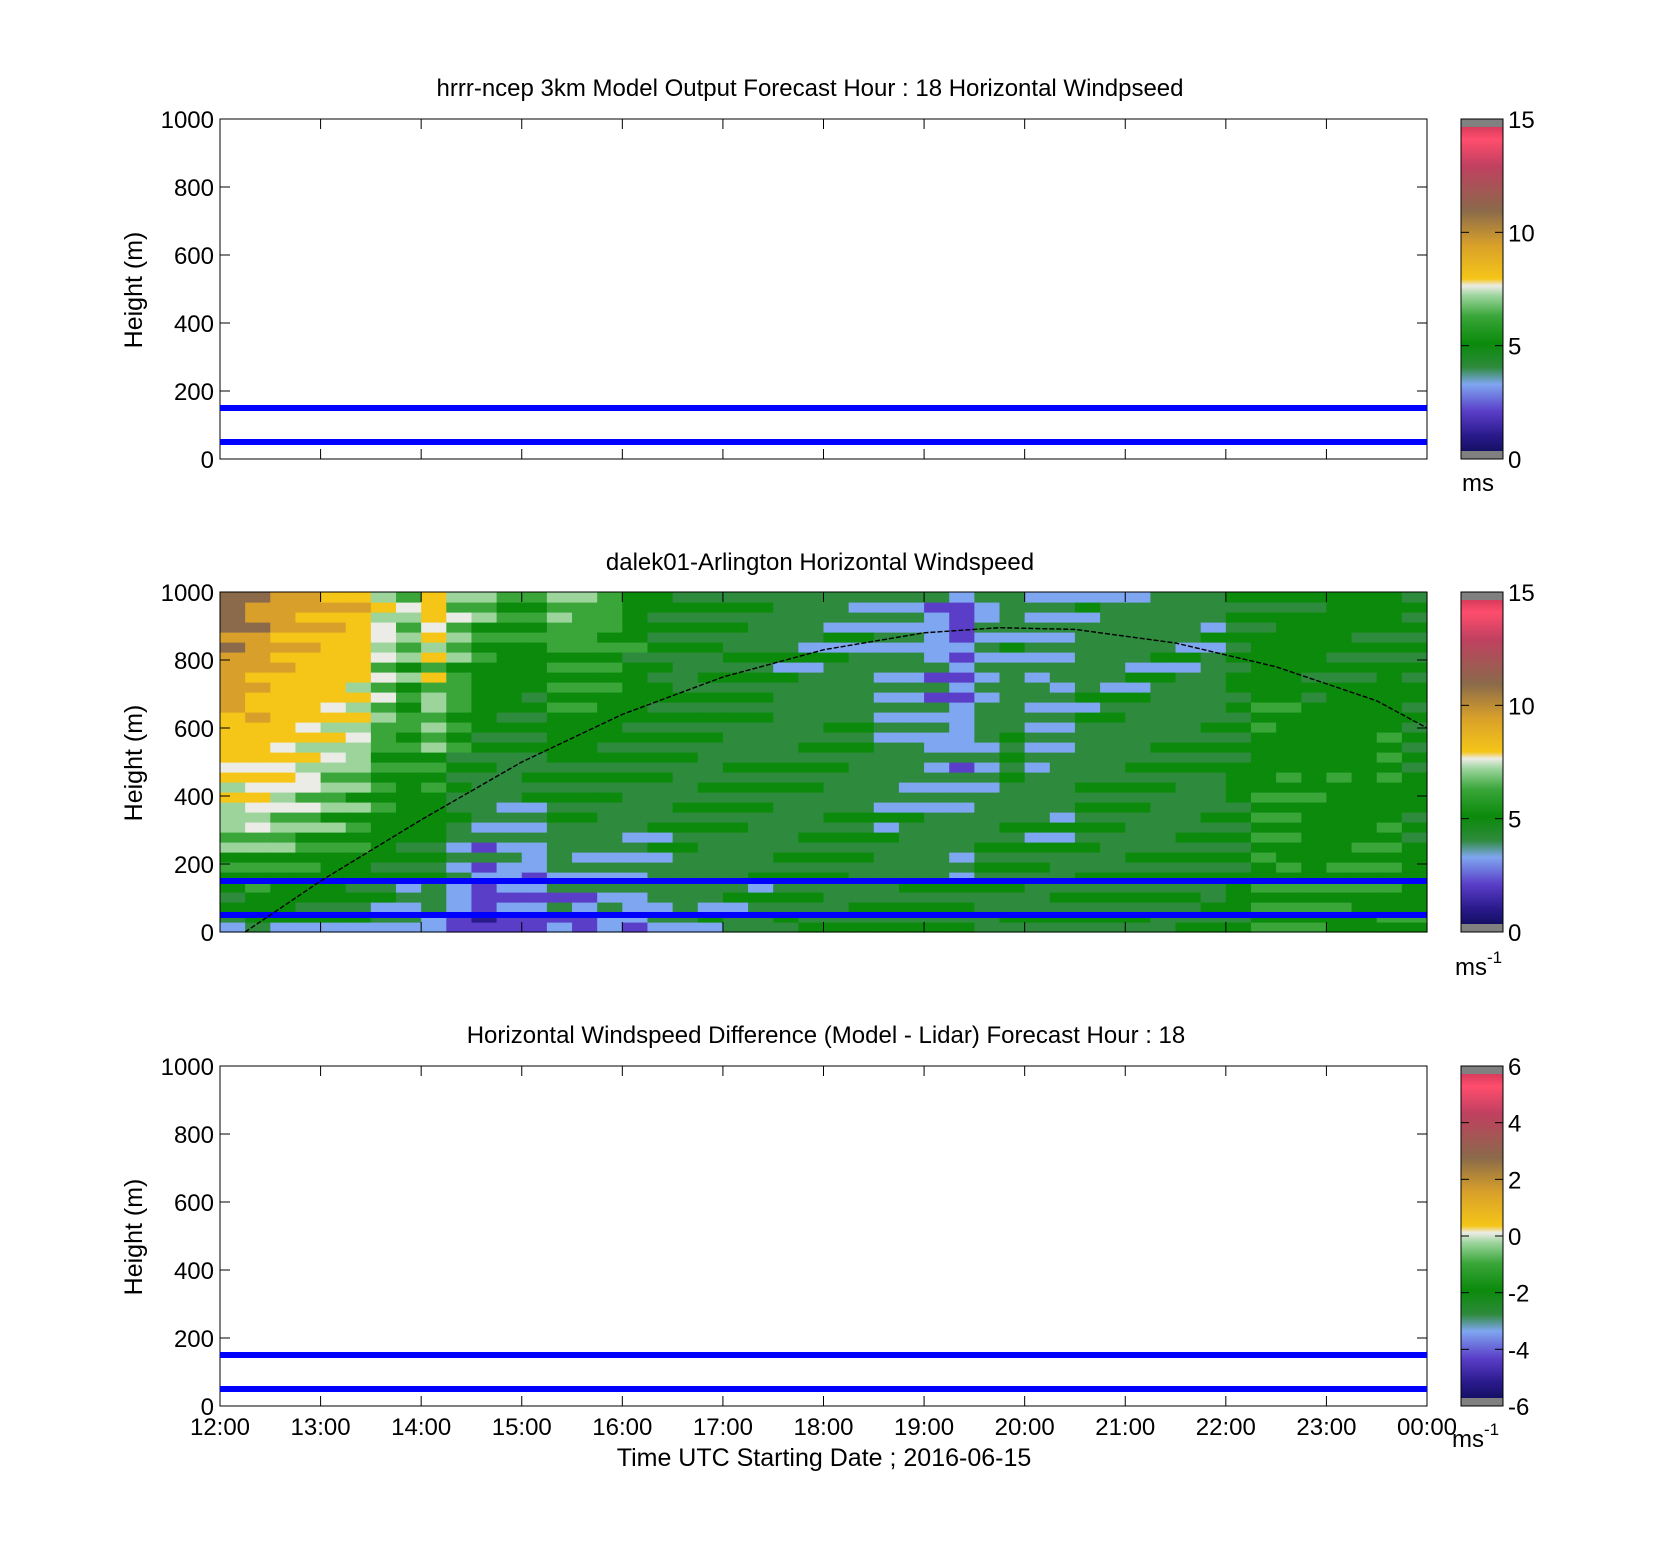 The image size is (1680, 1561). I want to click on panel-3-y-axis-label: Height (m), so click(134, 1237).